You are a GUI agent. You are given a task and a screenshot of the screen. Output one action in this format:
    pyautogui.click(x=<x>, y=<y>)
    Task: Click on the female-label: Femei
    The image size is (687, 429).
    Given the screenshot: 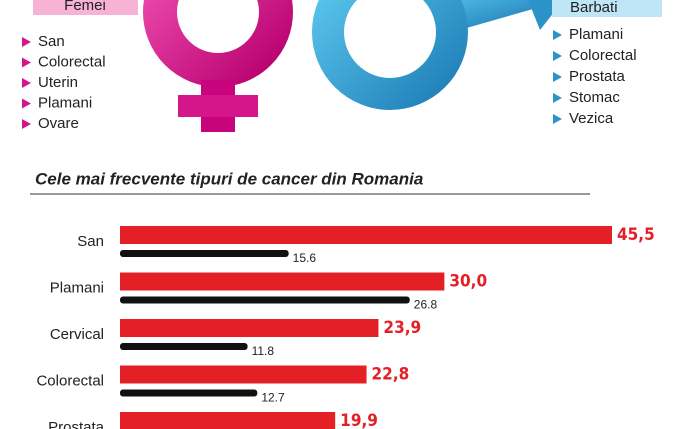 What is the action you would take?
    pyautogui.click(x=85, y=7)
    